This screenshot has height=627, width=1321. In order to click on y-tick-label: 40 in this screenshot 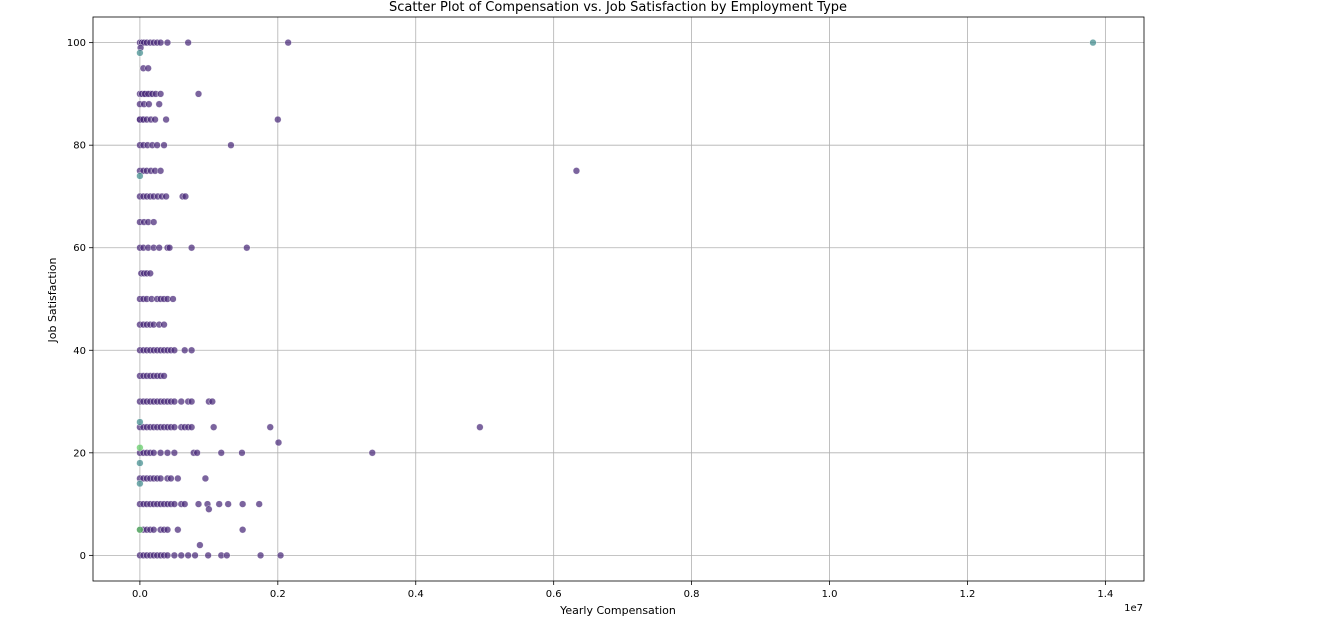, I will do `click(79, 351)`.